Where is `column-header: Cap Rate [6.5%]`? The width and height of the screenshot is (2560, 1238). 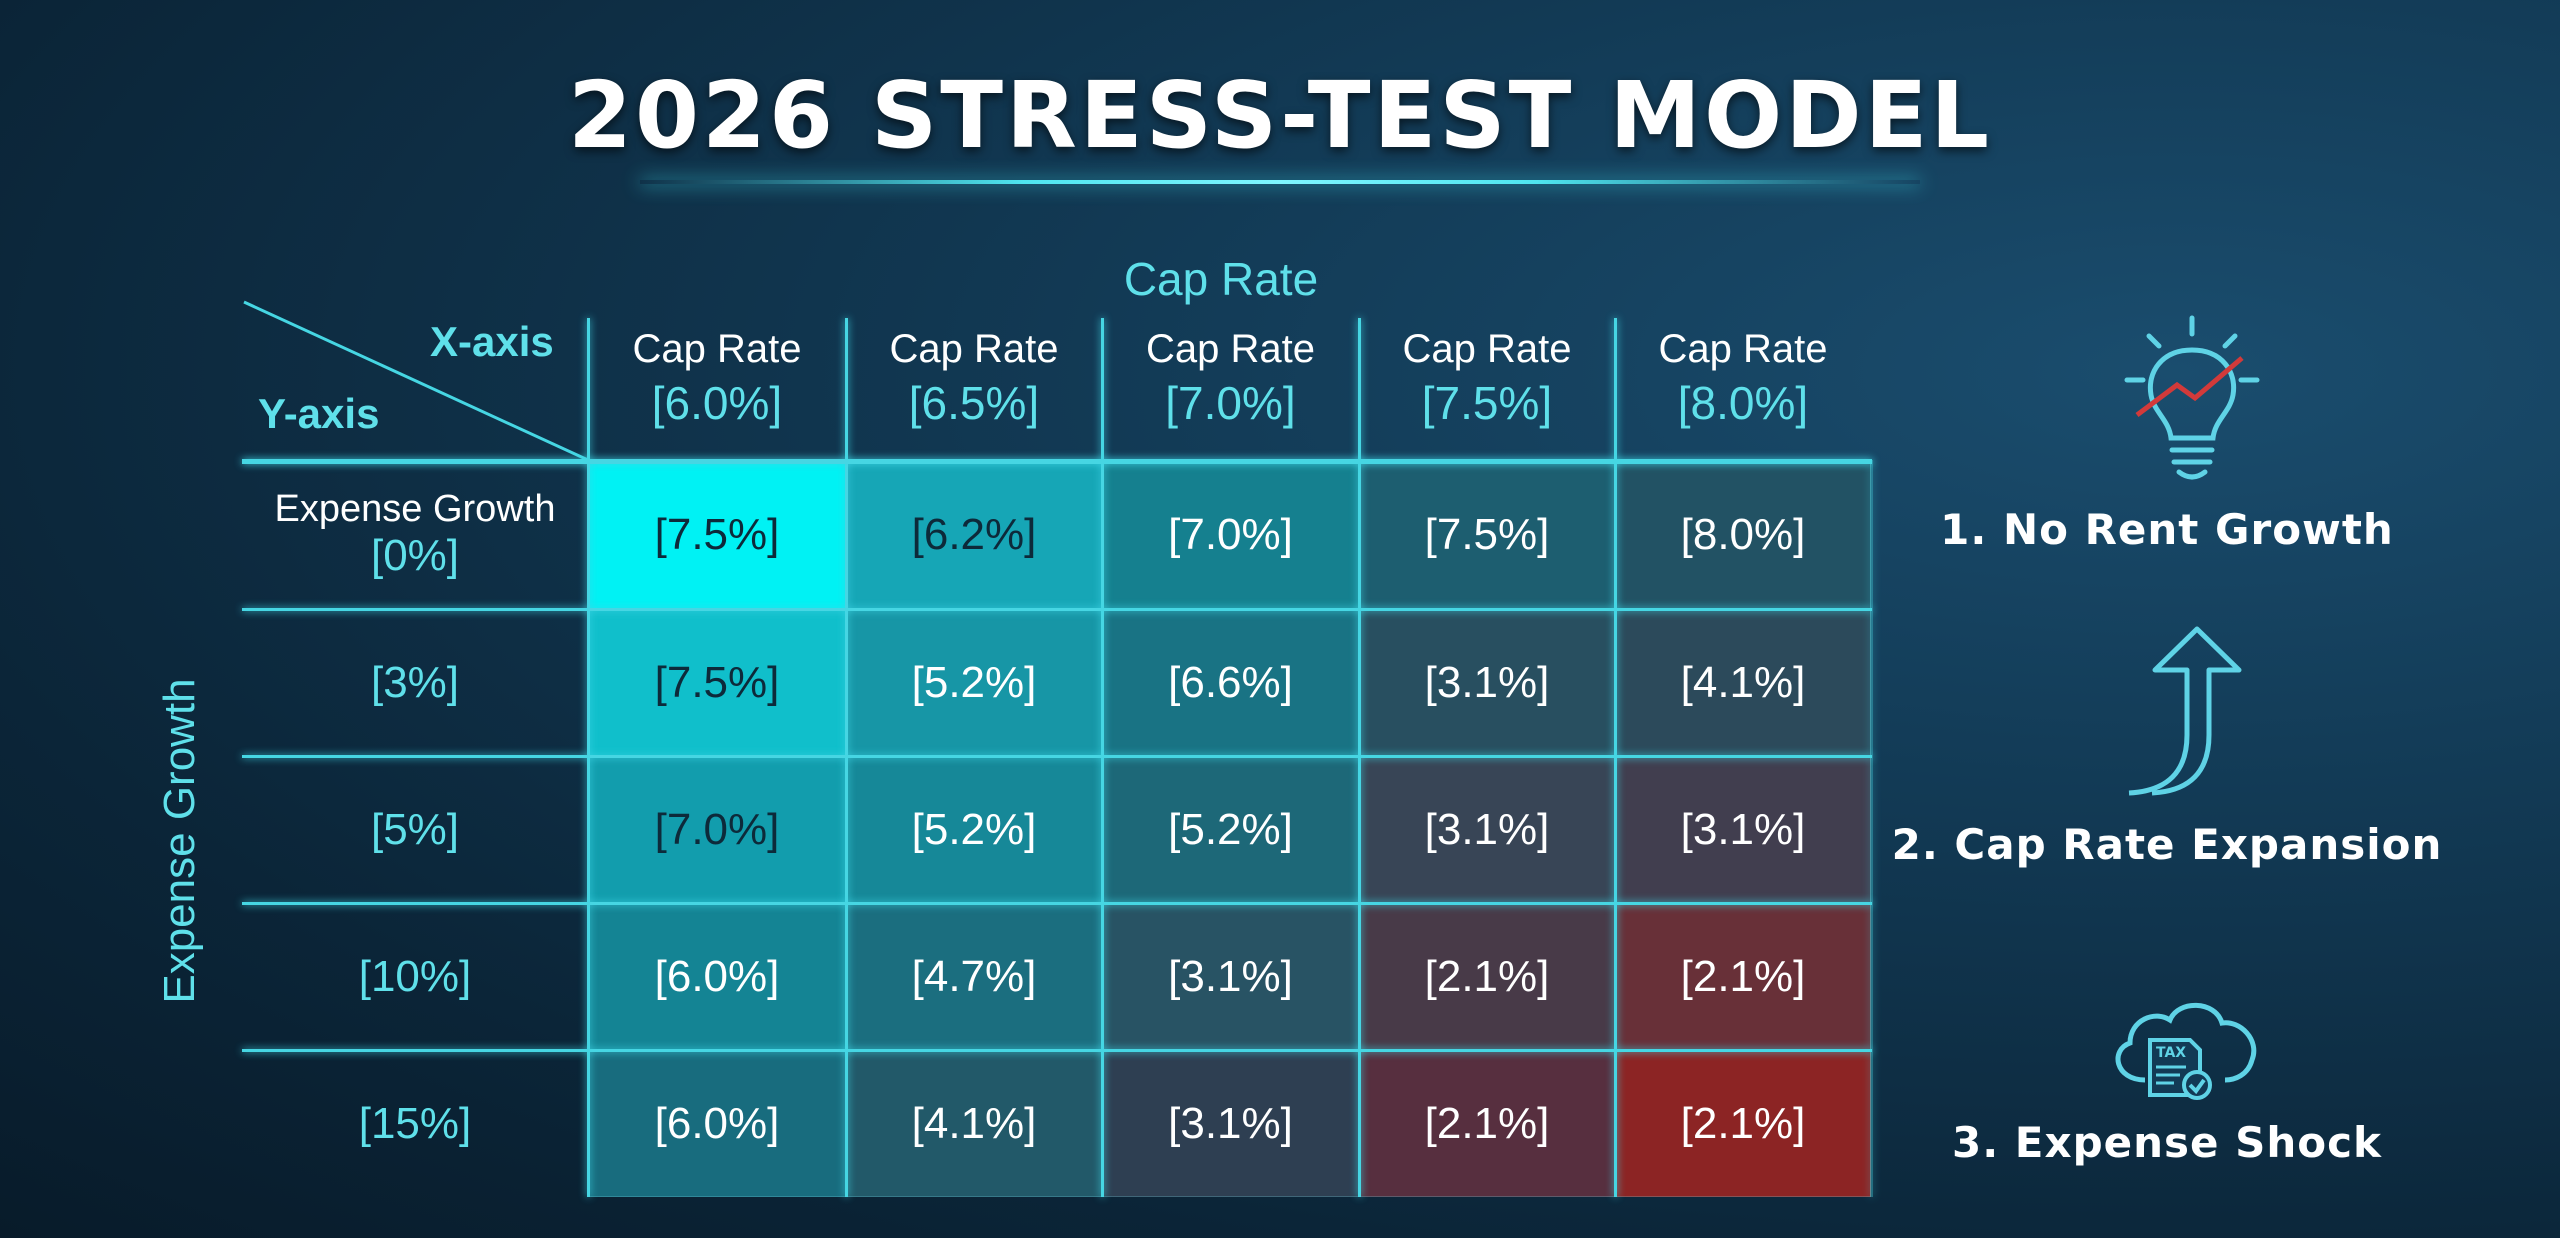 column-header: Cap Rate [6.5%] is located at coordinates (974, 391).